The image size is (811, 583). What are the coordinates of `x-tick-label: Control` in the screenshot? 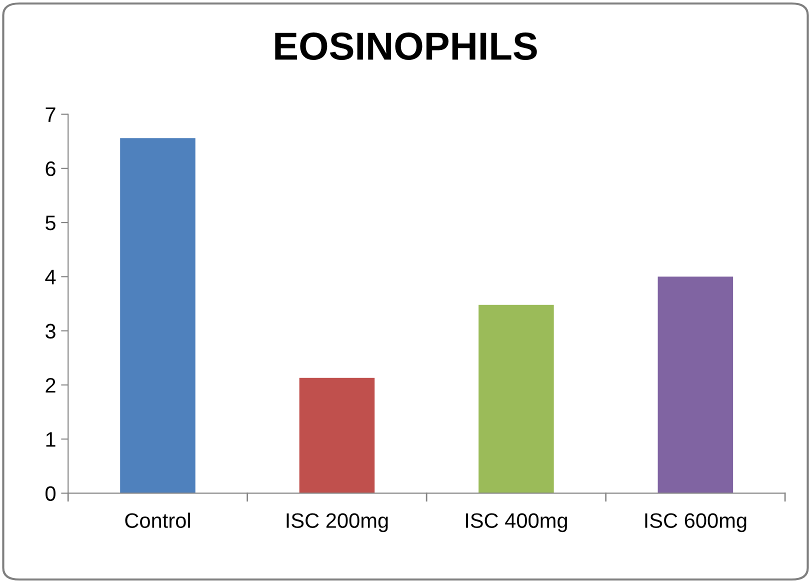 It's located at (157, 520).